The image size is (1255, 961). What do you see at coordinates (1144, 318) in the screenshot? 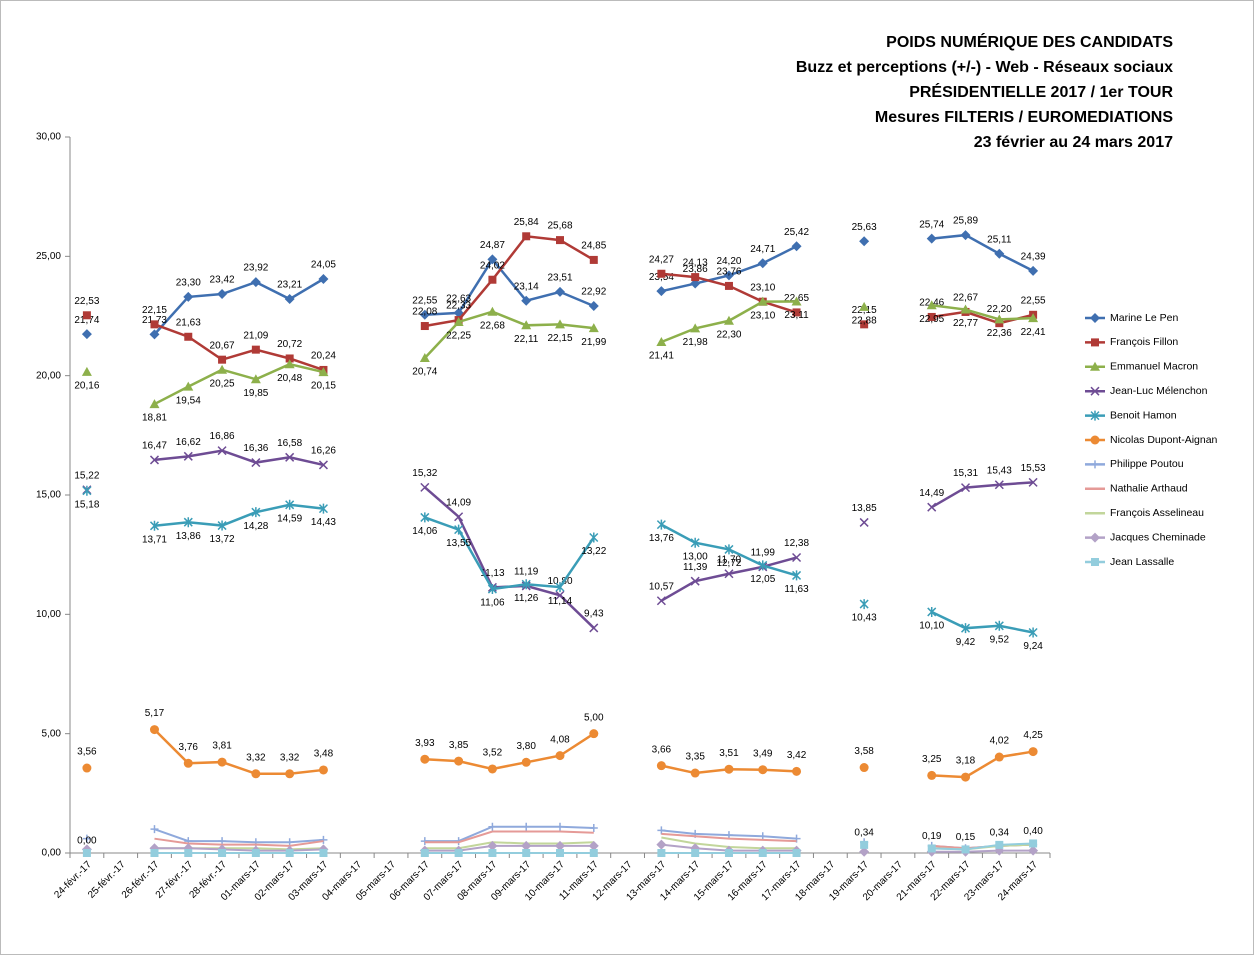
I see `legend-label: Marine Le Pen` at bounding box center [1144, 318].